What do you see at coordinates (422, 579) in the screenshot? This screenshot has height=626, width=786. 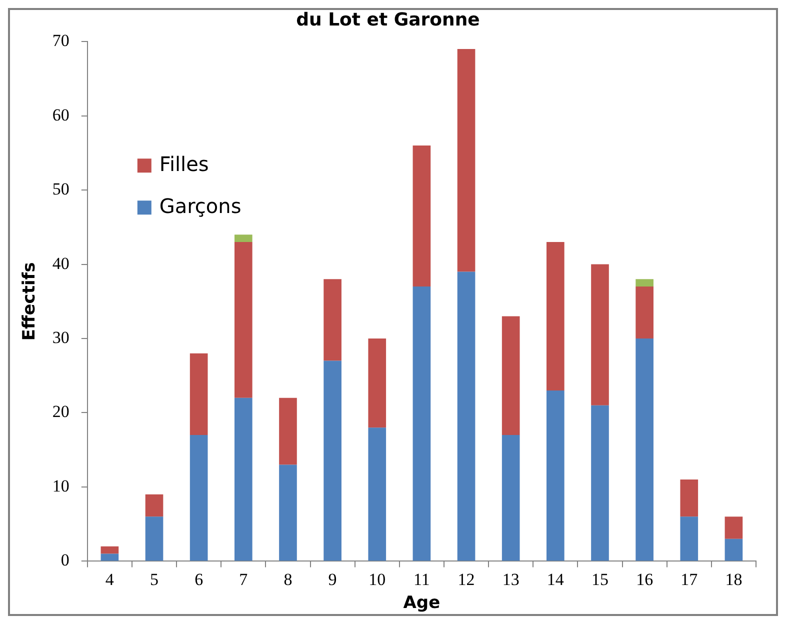 I see `x-tick-label: 11` at bounding box center [422, 579].